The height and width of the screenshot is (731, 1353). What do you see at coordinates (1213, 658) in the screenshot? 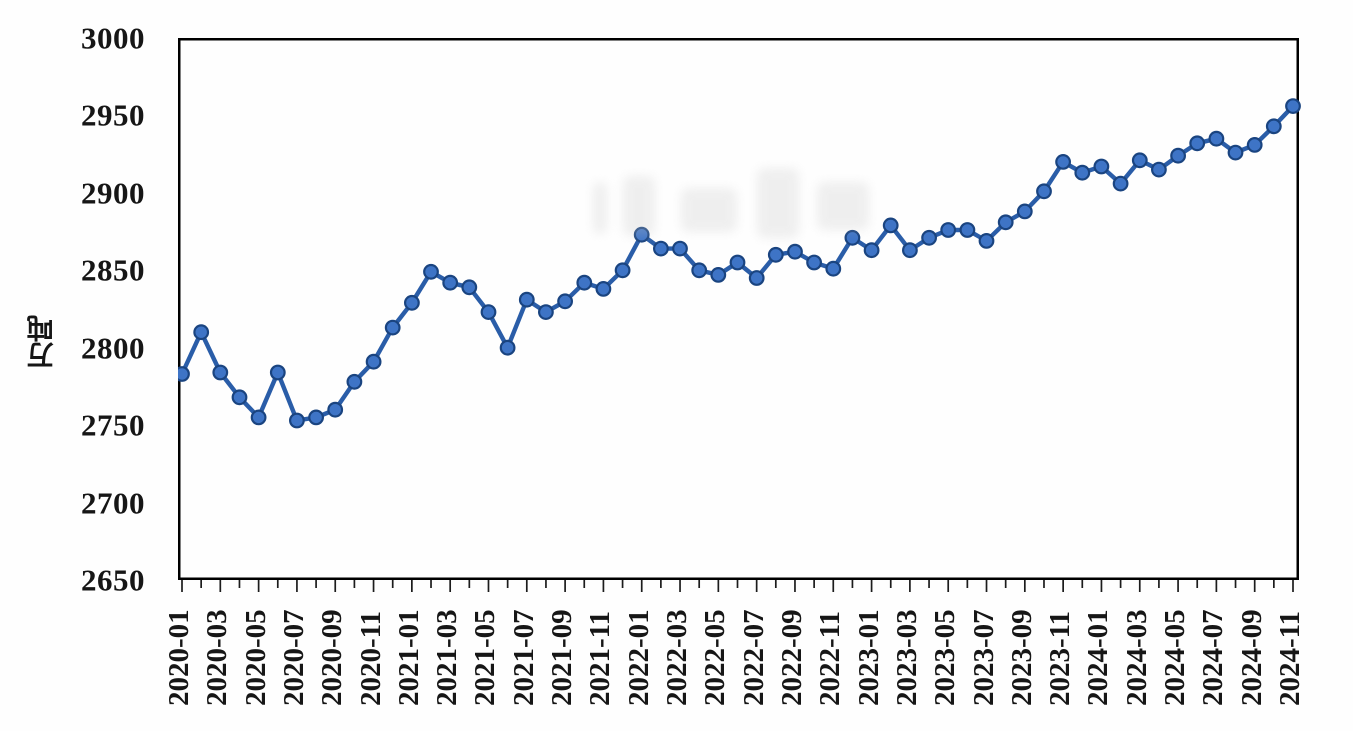
I see `x-tick-label: 2024-07` at bounding box center [1213, 658].